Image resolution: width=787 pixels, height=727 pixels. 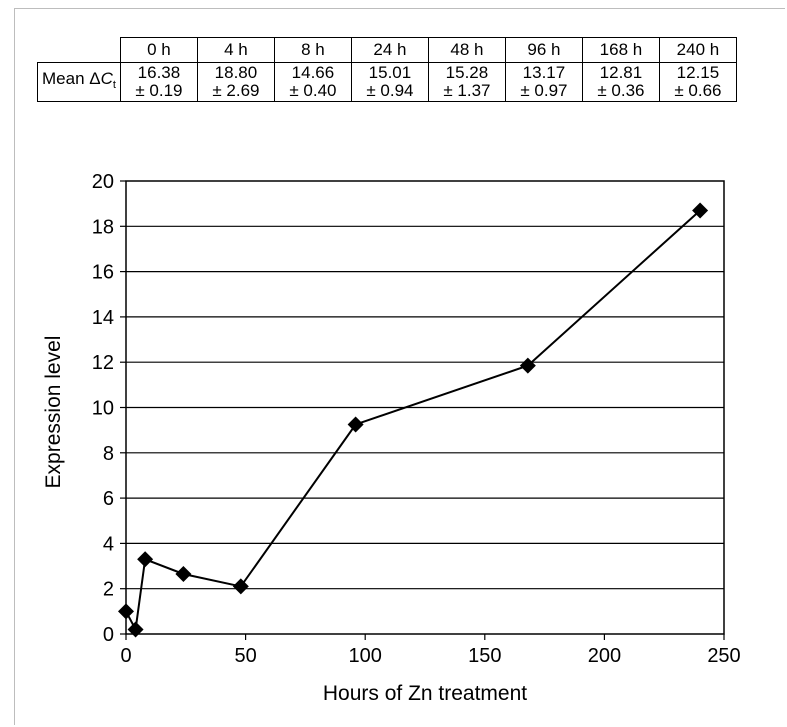 I want to click on x-tick-label: 250, so click(x=723, y=656).